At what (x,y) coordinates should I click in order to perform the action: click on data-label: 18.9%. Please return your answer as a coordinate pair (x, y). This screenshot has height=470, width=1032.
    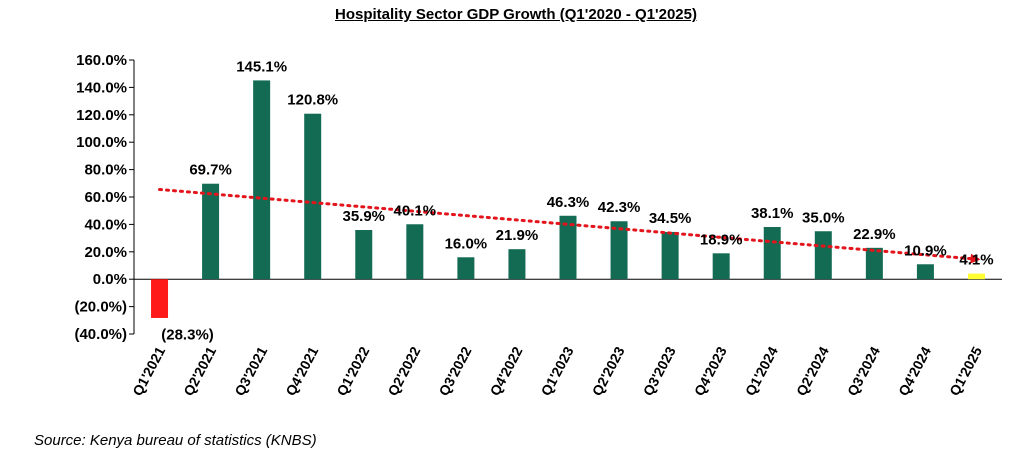
    Looking at the image, I should click on (721, 239).